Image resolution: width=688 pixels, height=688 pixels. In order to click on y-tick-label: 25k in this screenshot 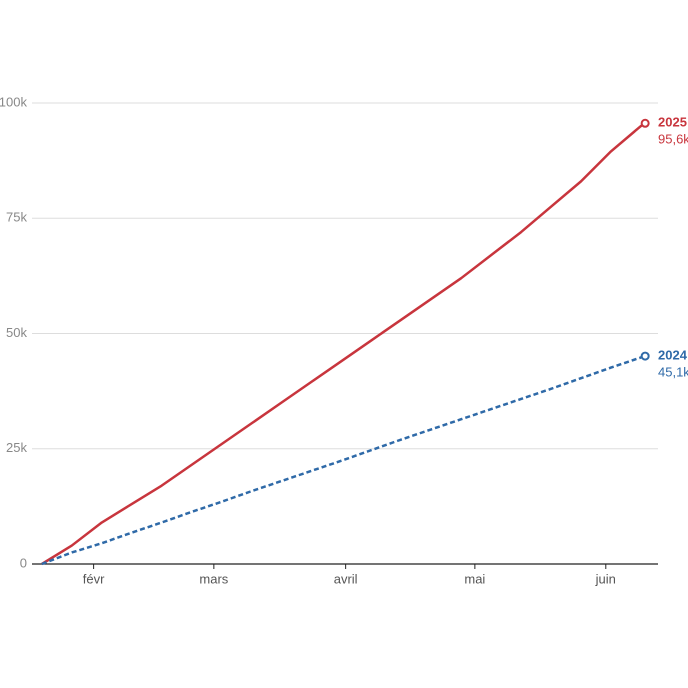, I will do `click(16, 447)`.